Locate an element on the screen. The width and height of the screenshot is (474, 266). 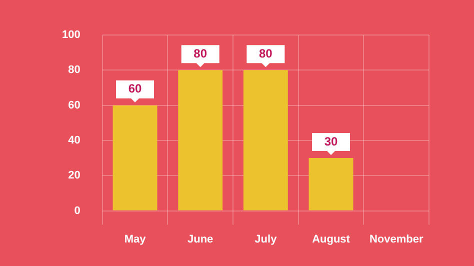
y-tick-label: 100 is located at coordinates (71, 35).